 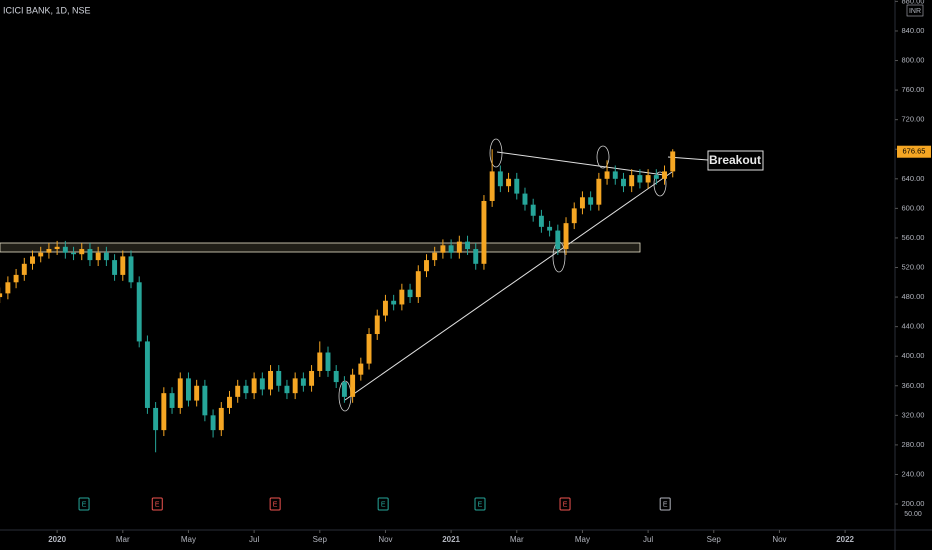 What do you see at coordinates (913, 119) in the screenshot?
I see `y-tick-label: 720.00` at bounding box center [913, 119].